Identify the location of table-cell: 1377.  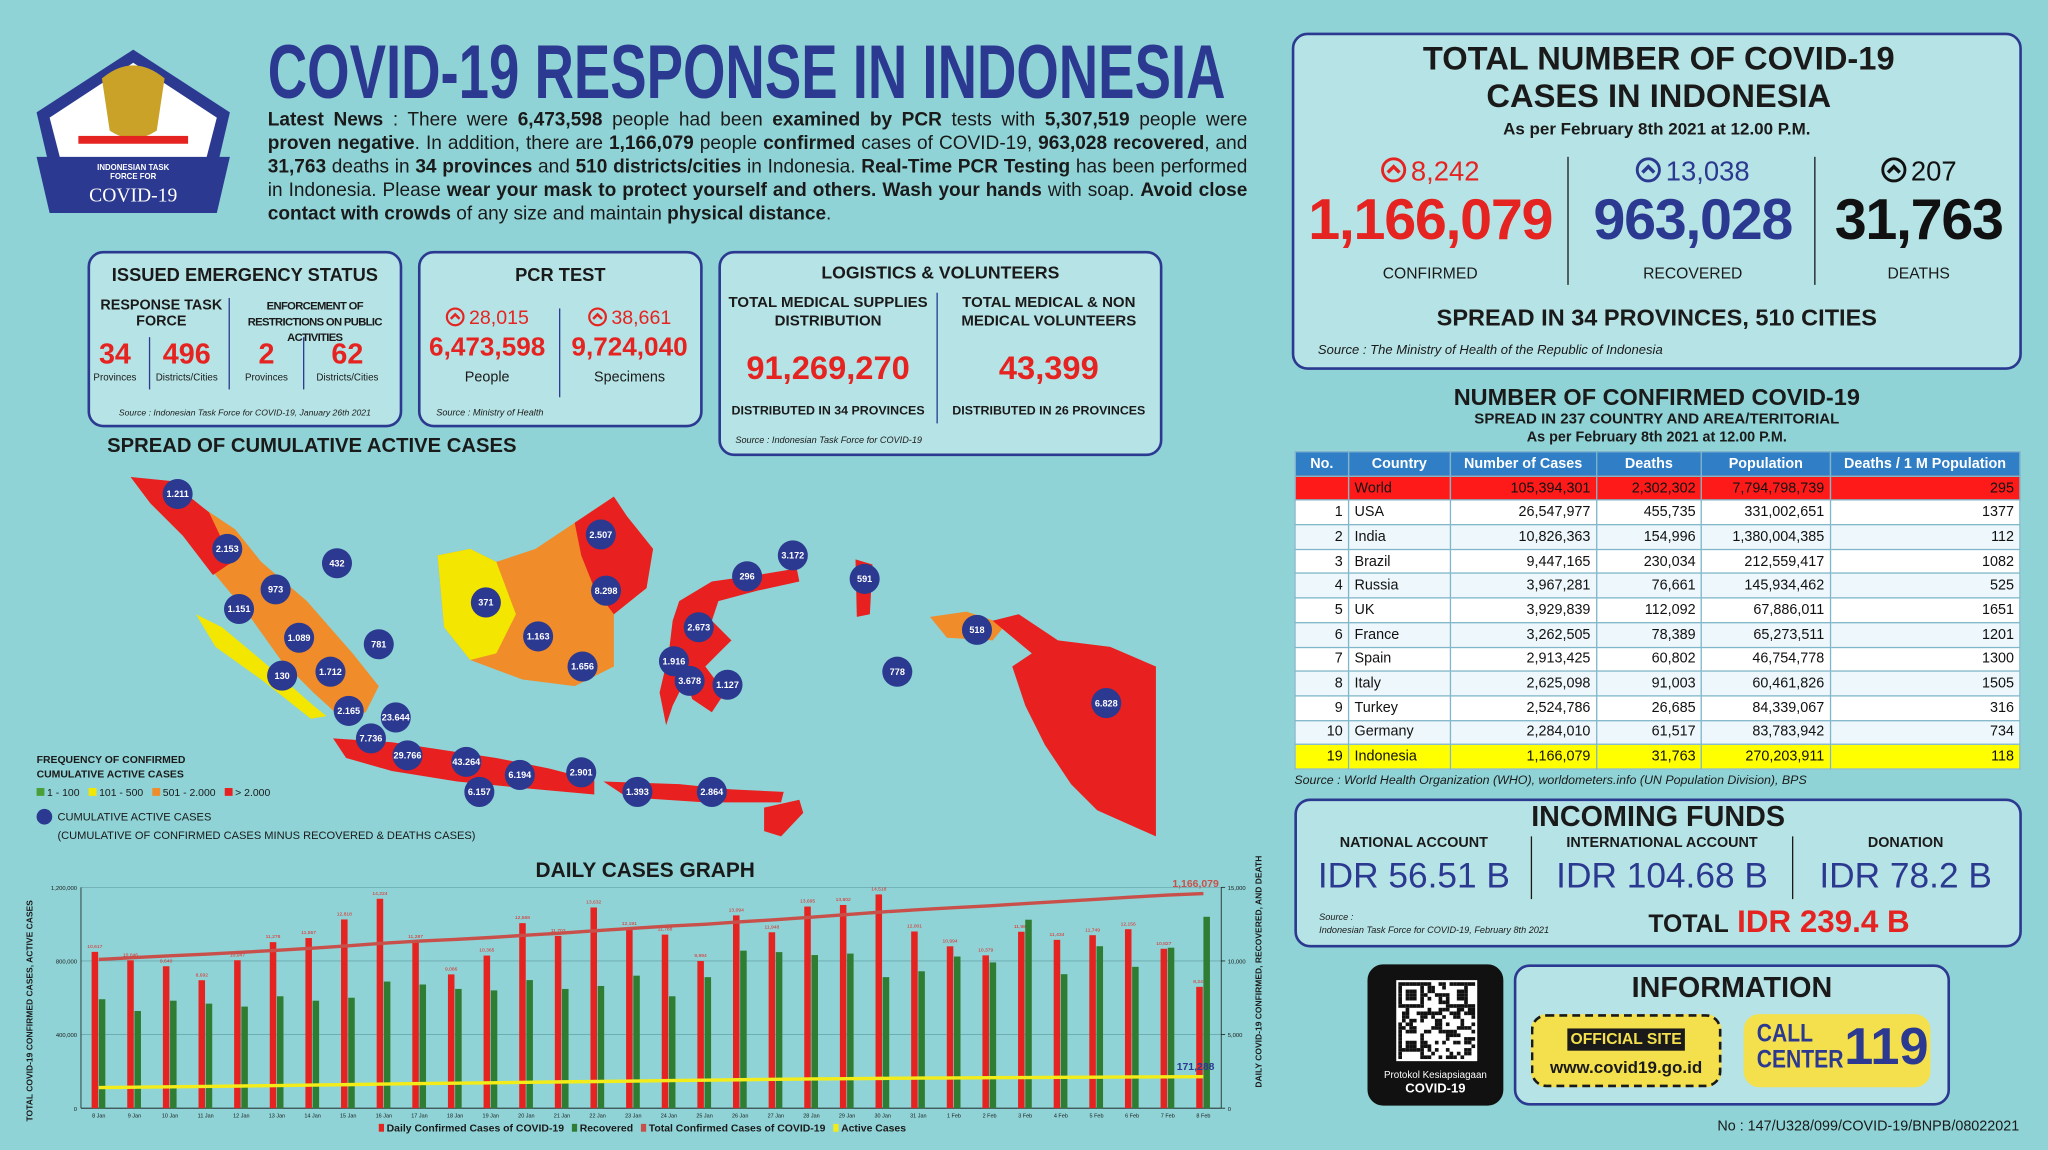
(1925, 512).